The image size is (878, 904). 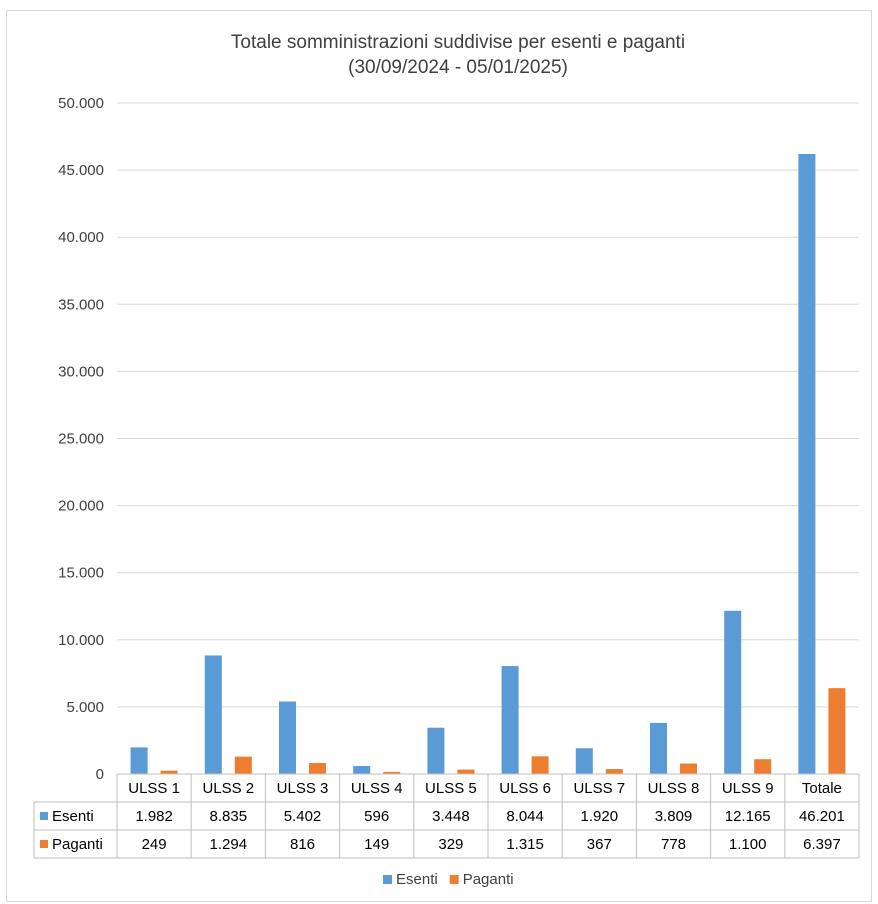 I want to click on table-value: 1.982, so click(x=154, y=816).